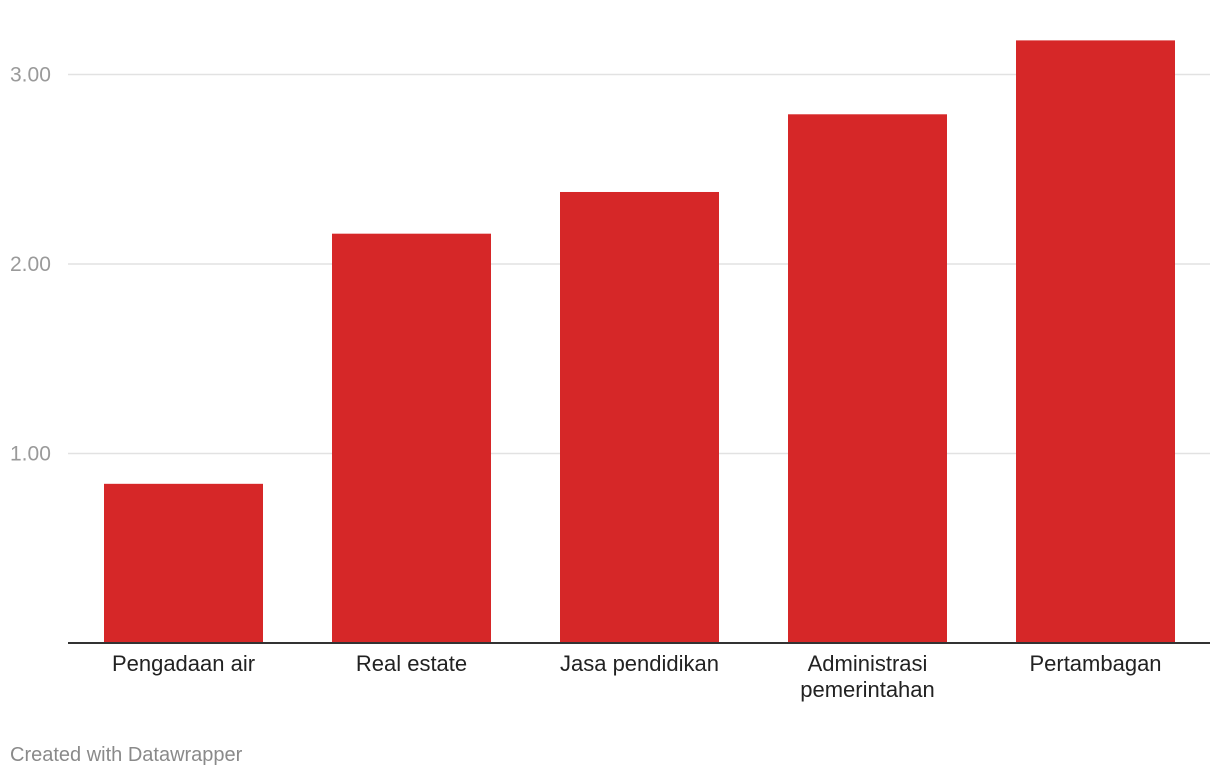  What do you see at coordinates (183, 663) in the screenshot?
I see `x-tick-label: Pengadaan air` at bounding box center [183, 663].